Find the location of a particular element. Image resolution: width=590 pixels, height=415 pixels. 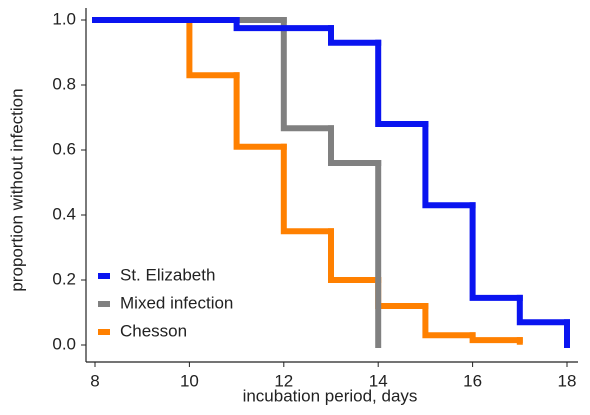

x-tick-label: 10 is located at coordinates (189, 380).